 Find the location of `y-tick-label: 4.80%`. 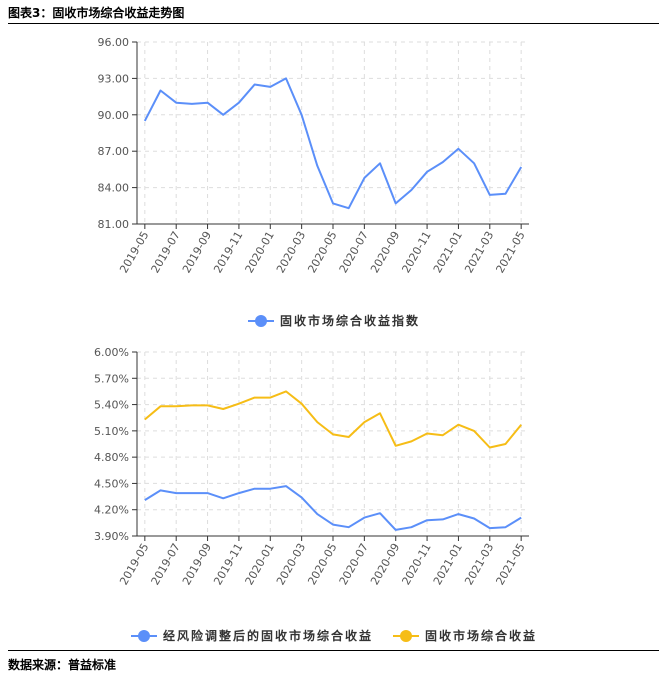

y-tick-label: 4.80% is located at coordinates (111, 457).